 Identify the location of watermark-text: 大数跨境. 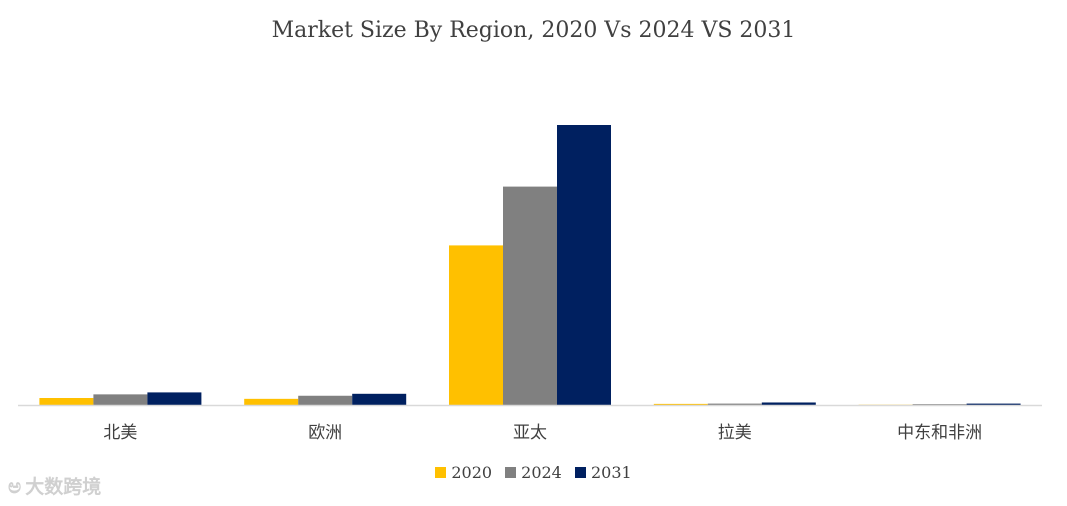
(63, 487).